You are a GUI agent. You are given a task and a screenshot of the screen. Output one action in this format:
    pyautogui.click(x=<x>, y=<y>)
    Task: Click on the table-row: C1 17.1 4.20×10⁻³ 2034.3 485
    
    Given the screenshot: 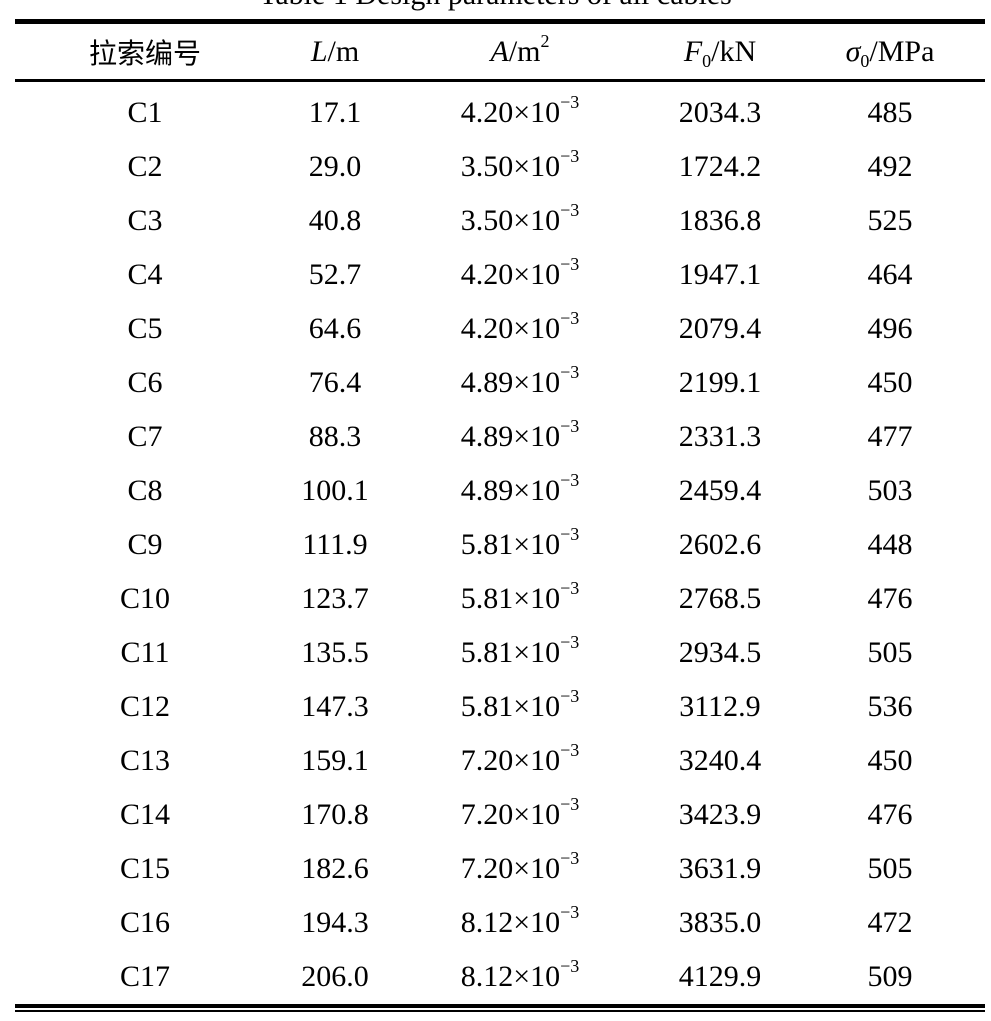 What is the action you would take?
    pyautogui.click(x=500, y=113)
    